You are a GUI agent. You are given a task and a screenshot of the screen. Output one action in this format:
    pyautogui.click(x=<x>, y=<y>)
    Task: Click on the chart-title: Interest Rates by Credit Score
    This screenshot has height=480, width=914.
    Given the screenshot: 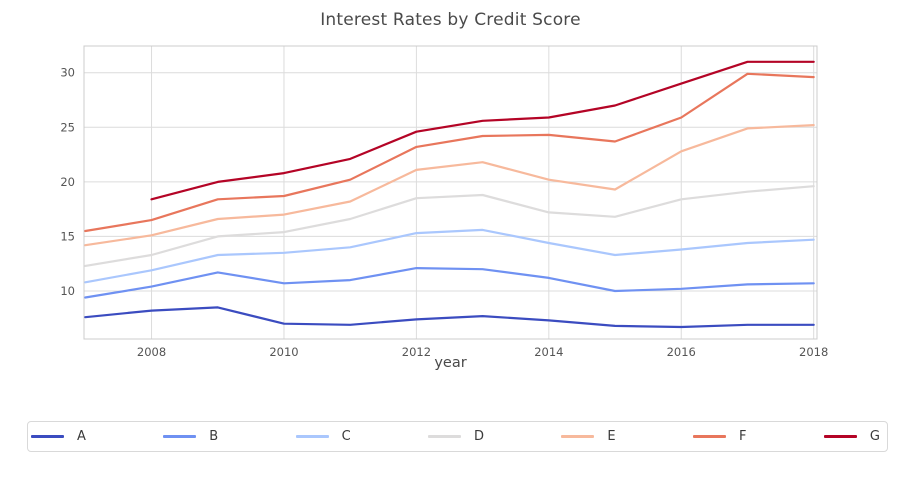 What is the action you would take?
    pyautogui.click(x=450, y=20)
    